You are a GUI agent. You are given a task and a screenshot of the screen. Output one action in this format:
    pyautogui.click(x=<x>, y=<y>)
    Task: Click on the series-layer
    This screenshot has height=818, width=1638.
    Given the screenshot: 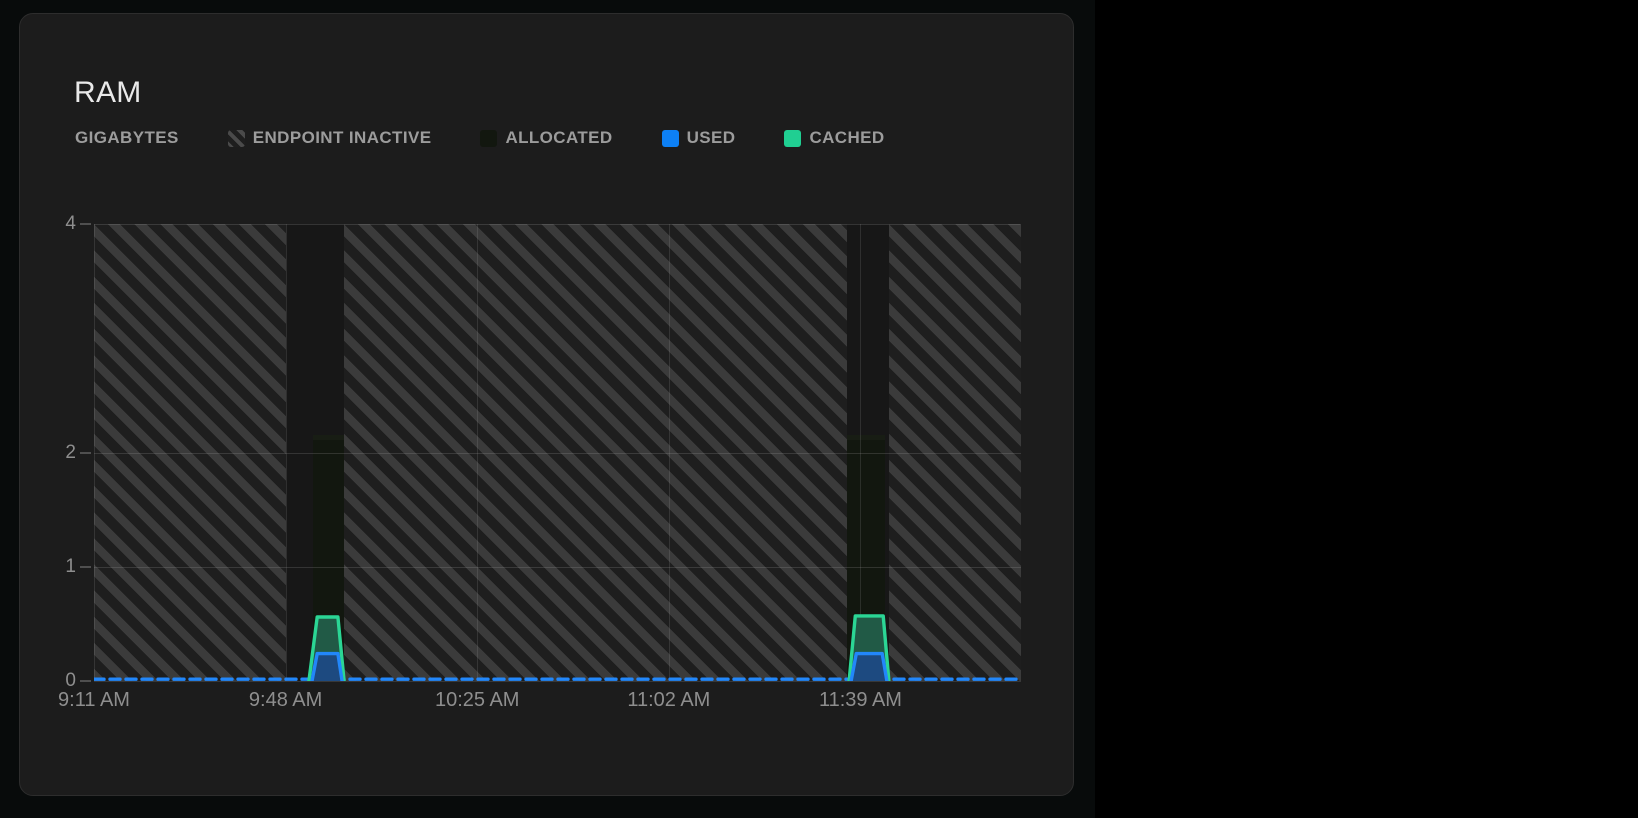 What is the action you would take?
    pyautogui.click(x=557, y=647)
    